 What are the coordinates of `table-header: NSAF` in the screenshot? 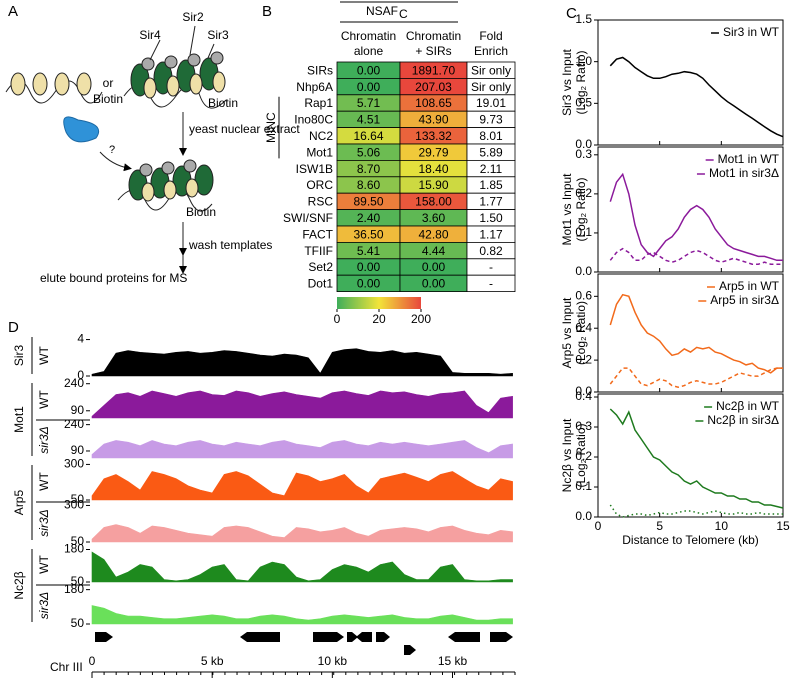 It's located at (382, 11).